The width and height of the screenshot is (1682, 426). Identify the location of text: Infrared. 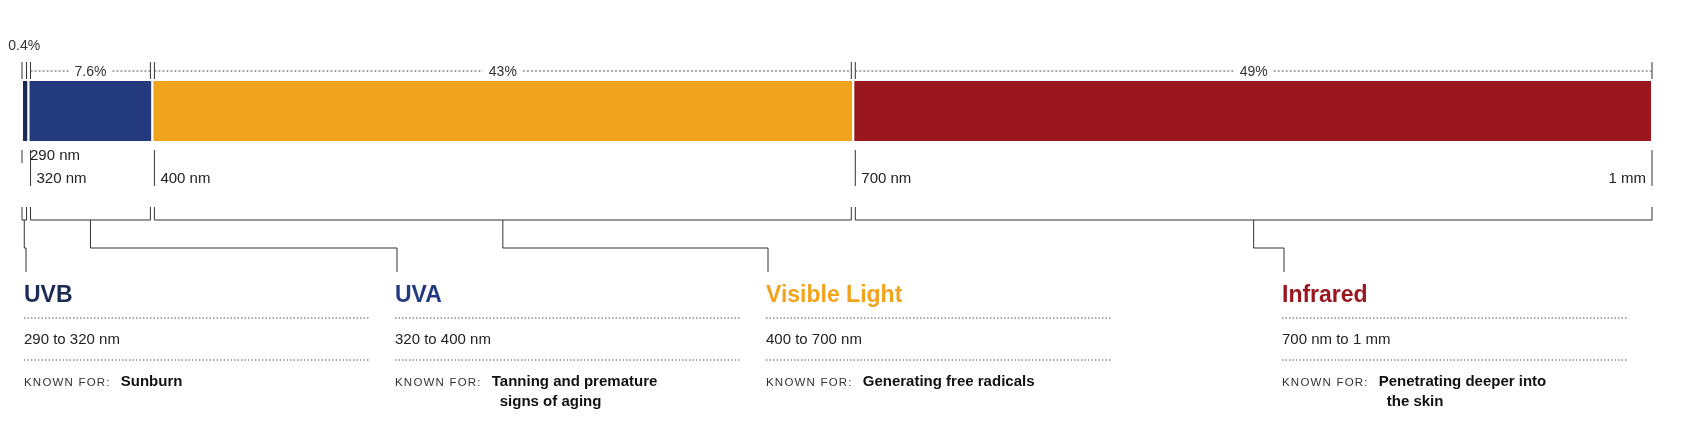
(1325, 294).